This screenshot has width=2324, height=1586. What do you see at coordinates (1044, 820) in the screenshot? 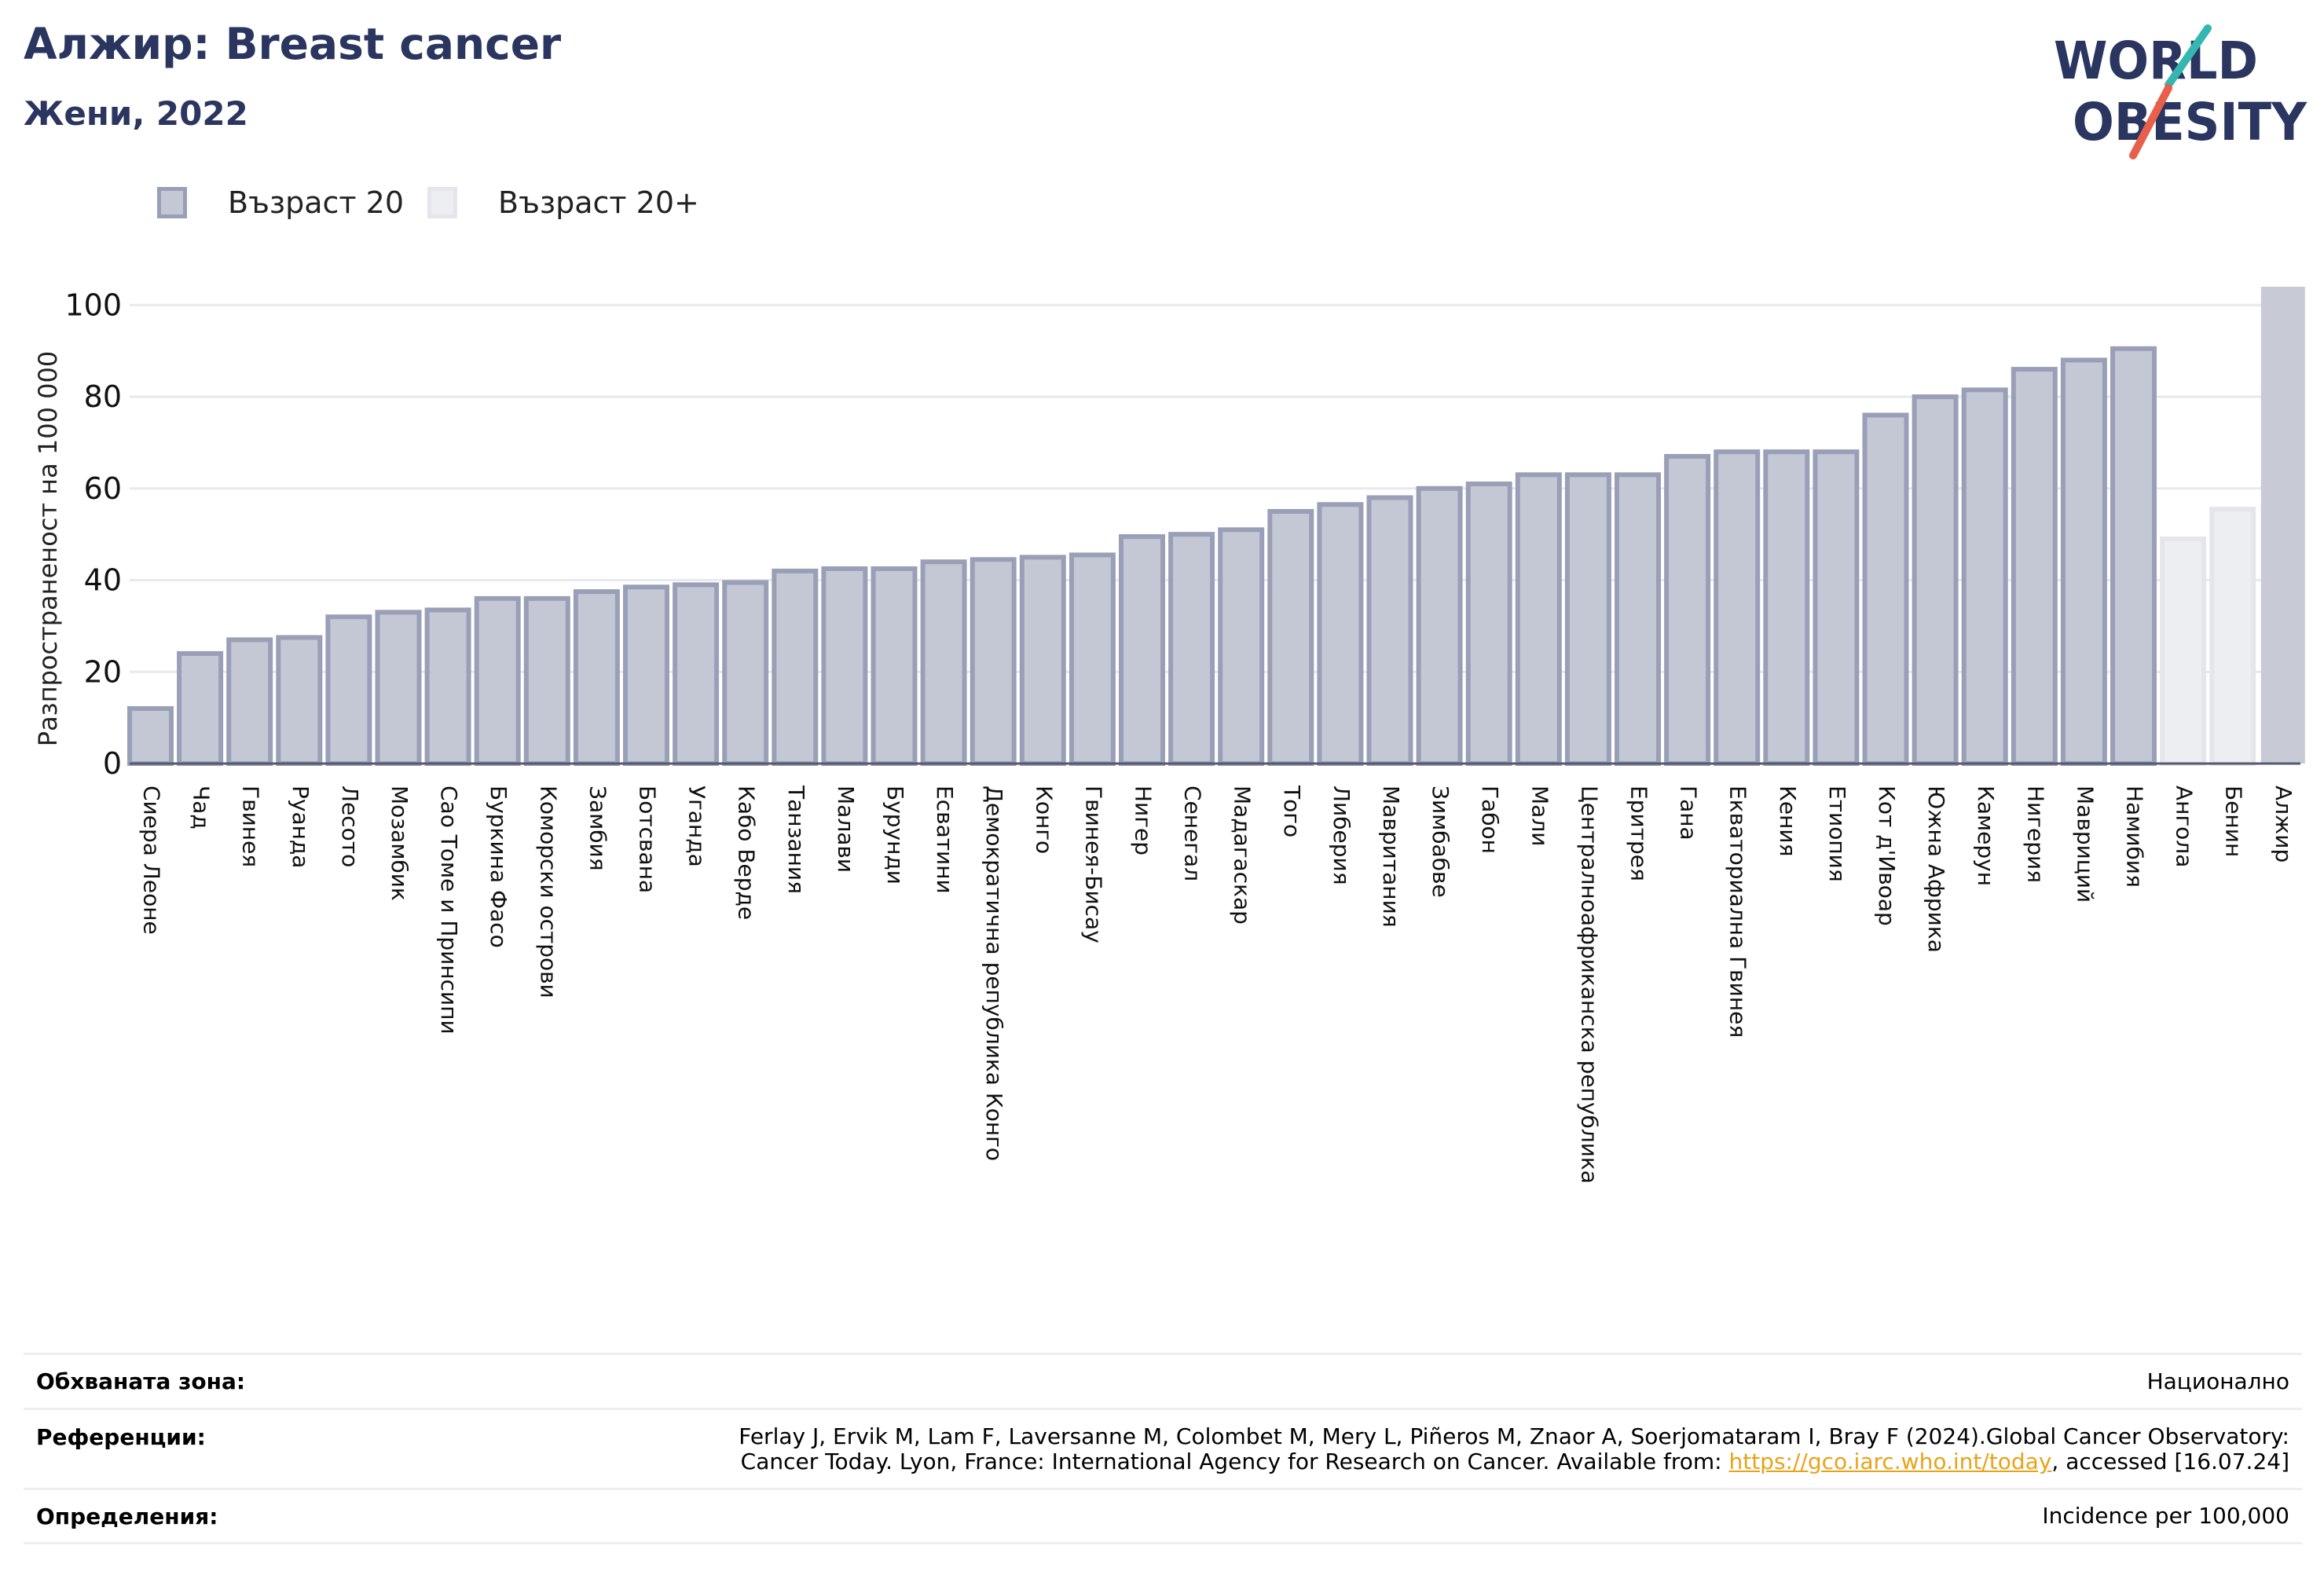
I see `x-tick-label: Конго` at bounding box center [1044, 820].